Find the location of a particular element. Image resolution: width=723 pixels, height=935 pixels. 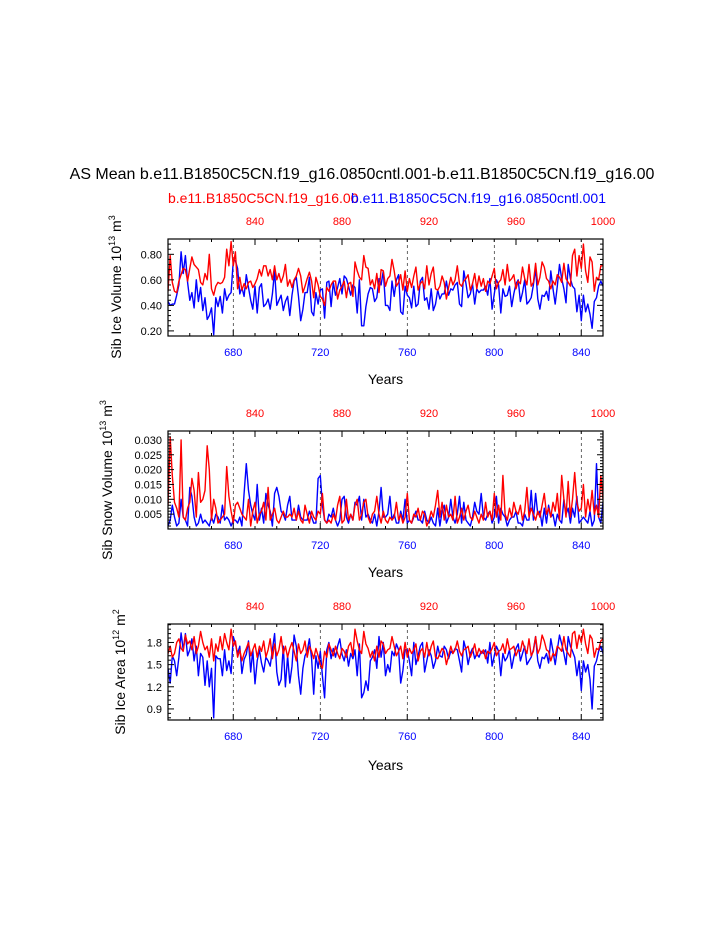

y-axis-label: Sib Snow Volume 1013 m3 is located at coordinates (106, 480).